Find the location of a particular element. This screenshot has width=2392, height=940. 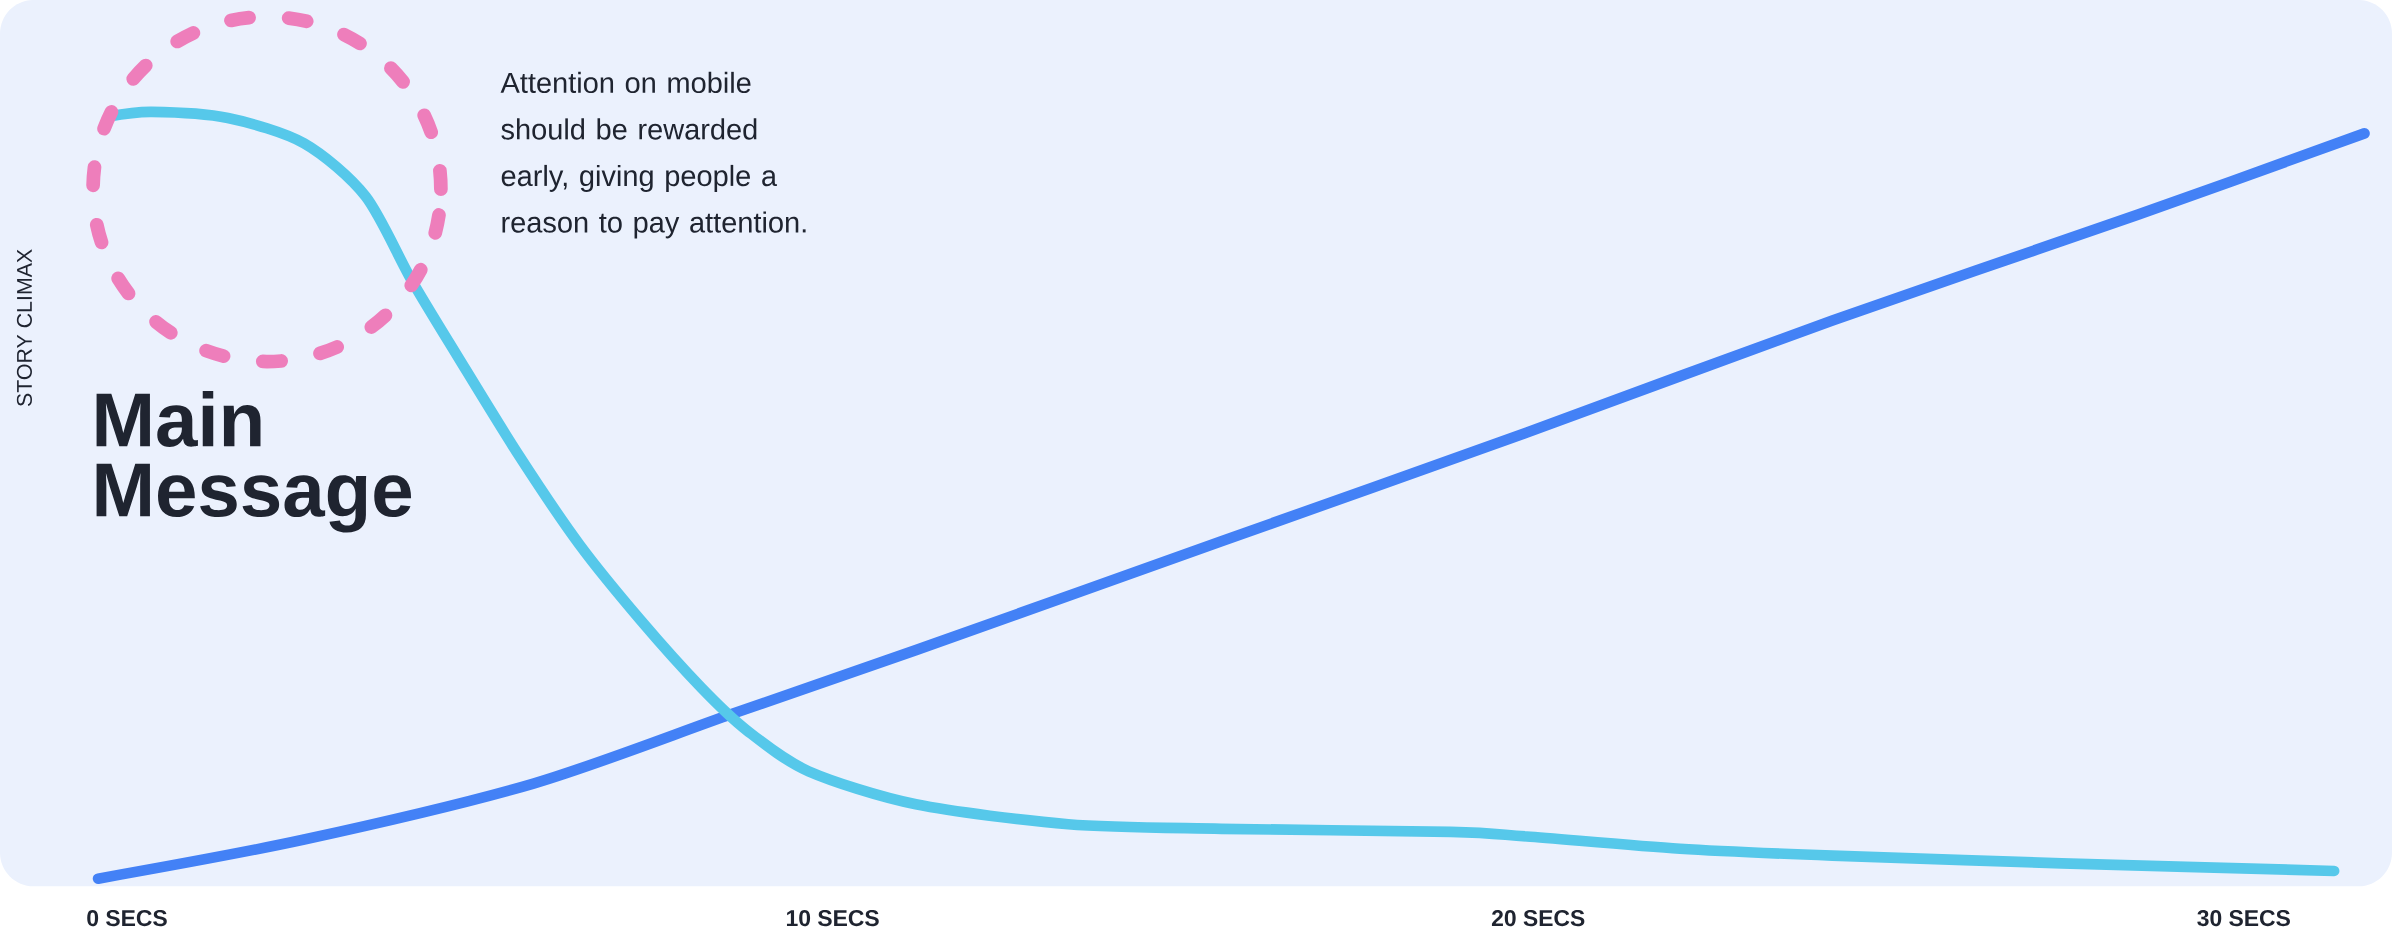

annotation: Attention on mobile should be rewarded early, giving people a reason to pay attention. is located at coordinates (653, 155).